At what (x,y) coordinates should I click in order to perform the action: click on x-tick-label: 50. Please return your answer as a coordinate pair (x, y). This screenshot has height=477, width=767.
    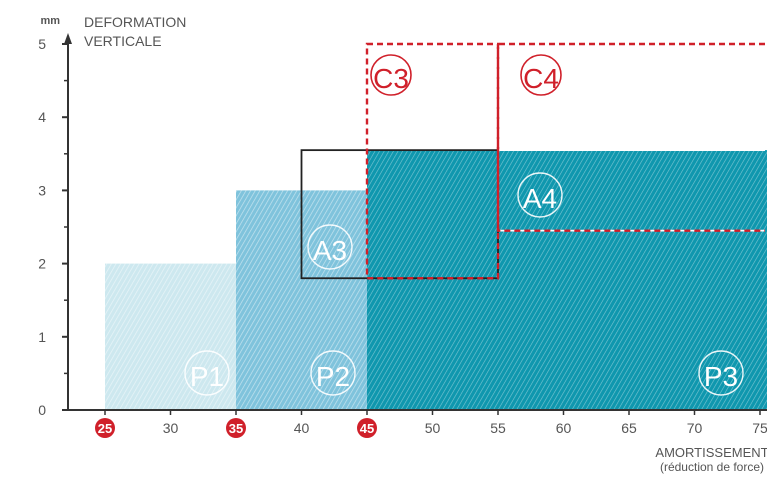
    Looking at the image, I should click on (433, 428).